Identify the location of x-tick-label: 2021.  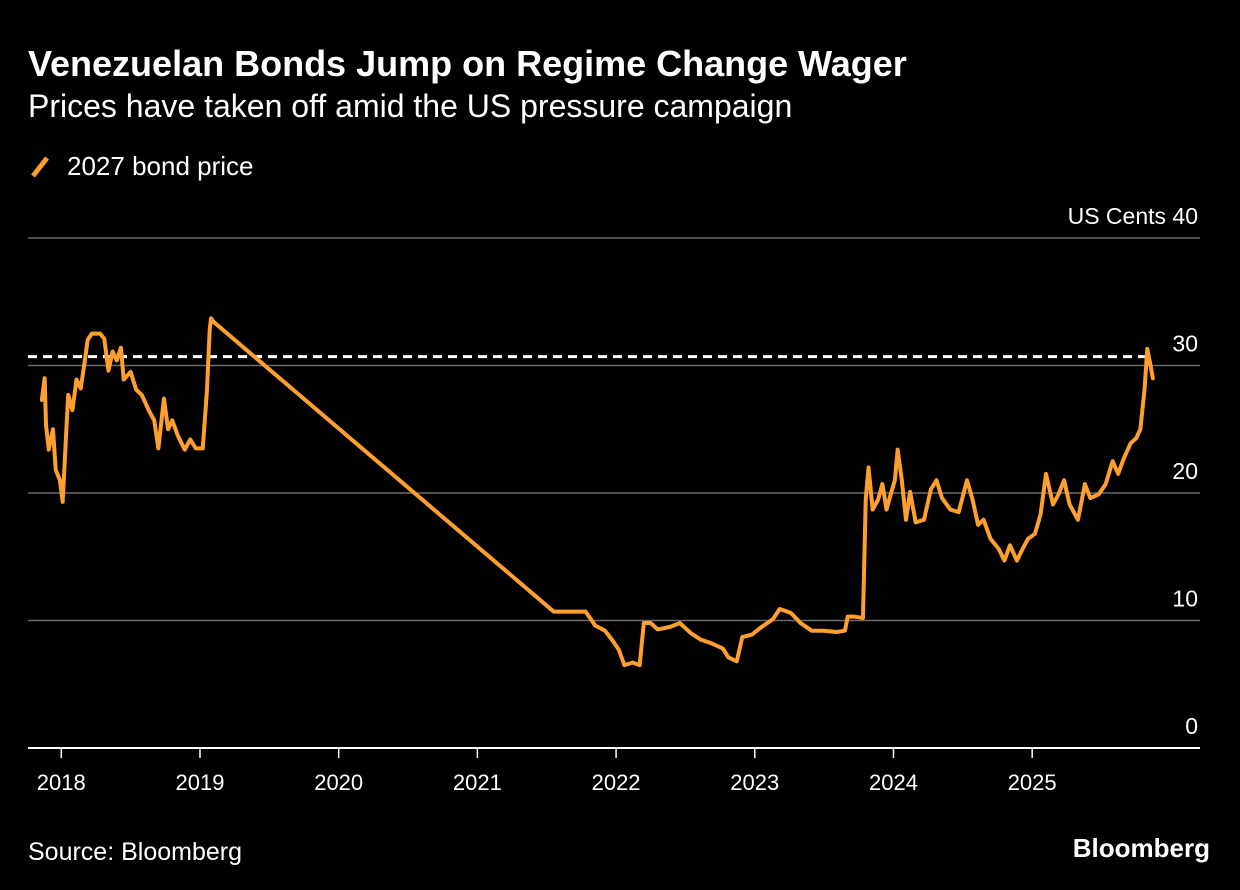
(477, 782).